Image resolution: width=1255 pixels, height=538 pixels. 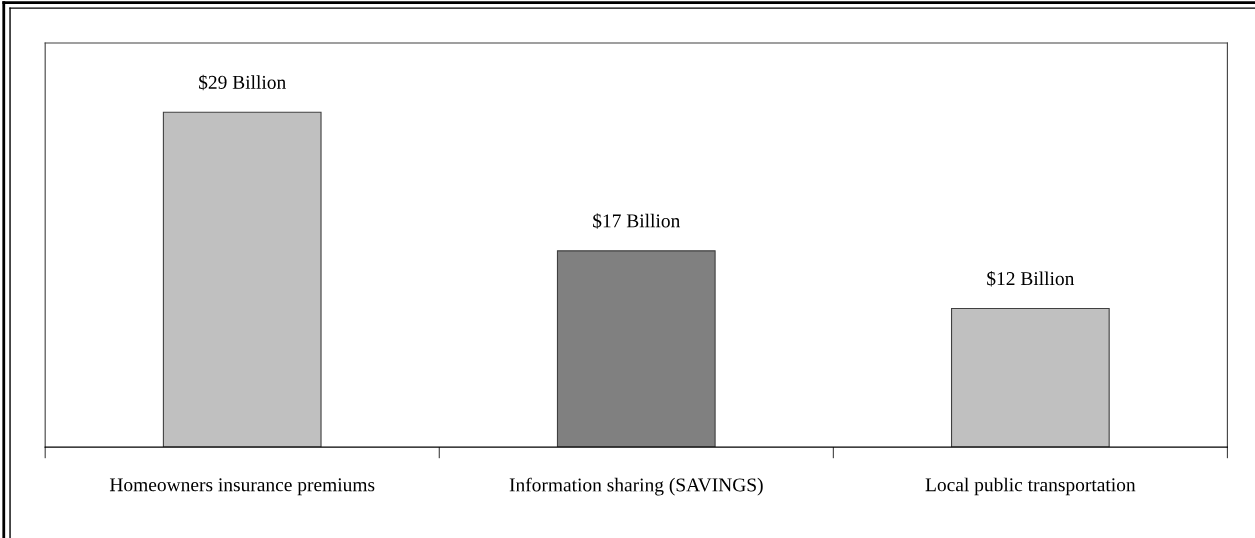 What do you see at coordinates (636, 486) in the screenshot?
I see `x-tick-label: Information sharing (SAVINGS)` at bounding box center [636, 486].